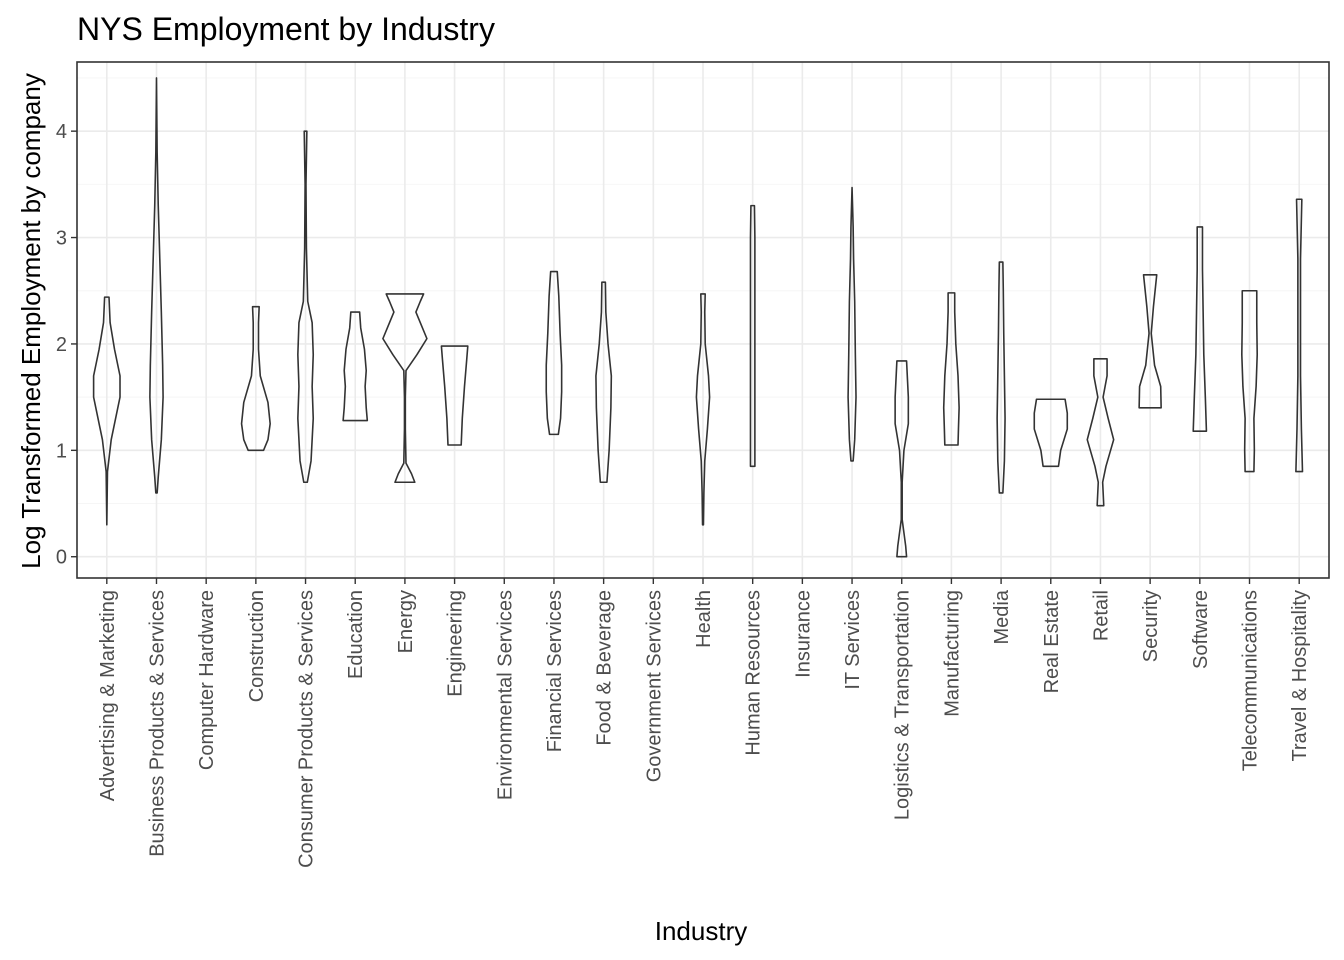 The width and height of the screenshot is (1344, 960). What do you see at coordinates (752, 336) in the screenshot?
I see `violin-human-resources` at bounding box center [752, 336].